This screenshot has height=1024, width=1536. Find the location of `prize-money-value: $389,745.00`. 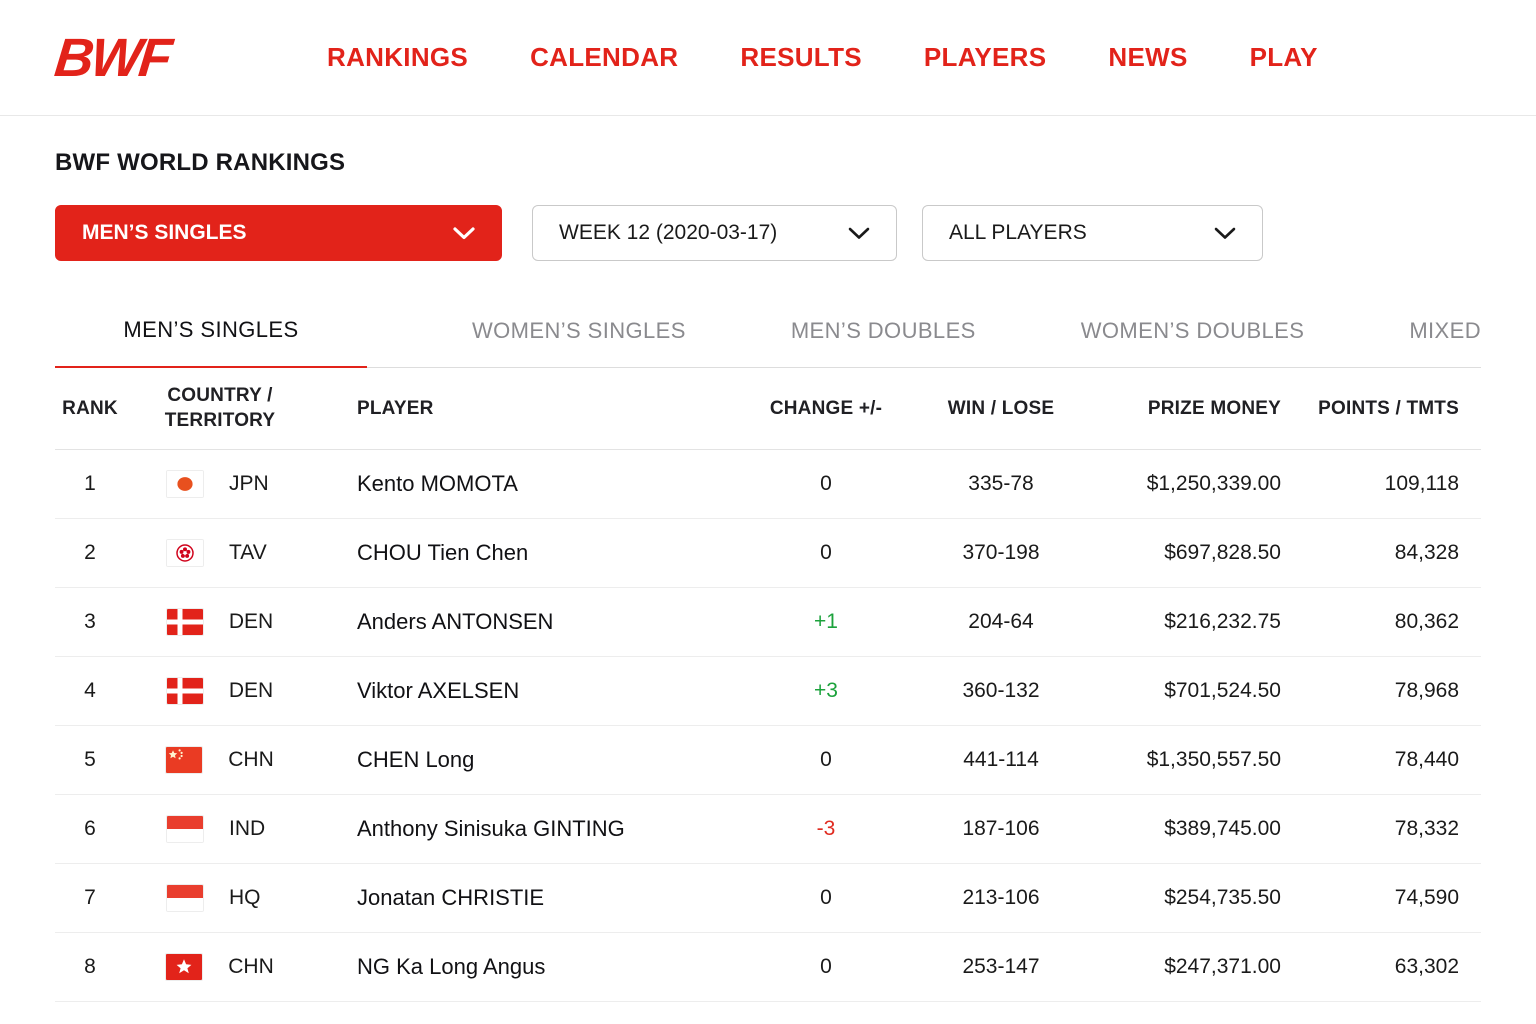

prize-money-value: $389,745.00 is located at coordinates (1222, 828).